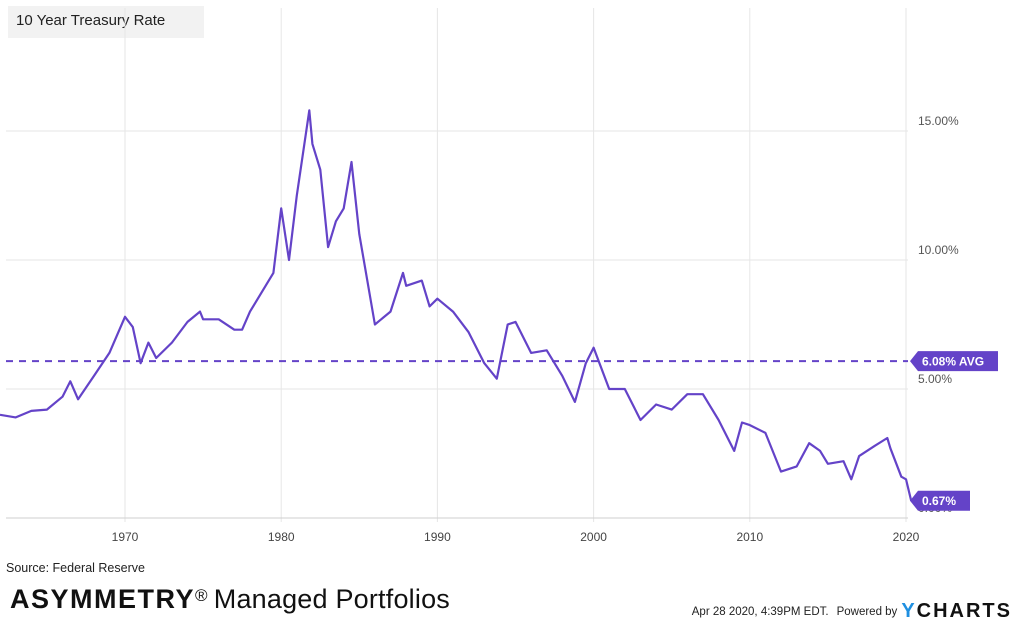 The width and height of the screenshot is (1022, 625). Describe the element at coordinates (935, 379) in the screenshot. I see `y-tick-label: 5.00%` at that location.